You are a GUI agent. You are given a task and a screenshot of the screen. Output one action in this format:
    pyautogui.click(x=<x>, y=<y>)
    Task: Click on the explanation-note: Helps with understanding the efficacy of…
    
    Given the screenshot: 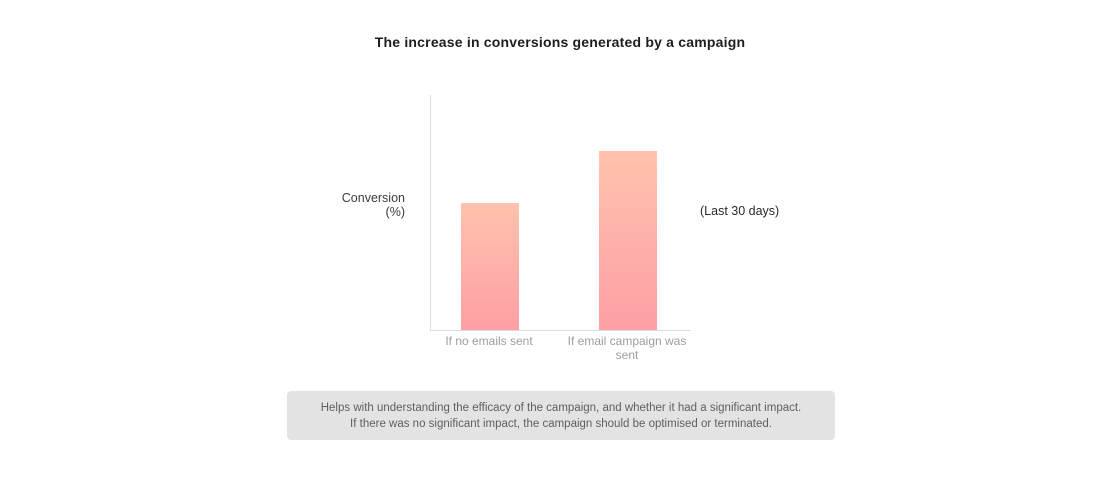 What is the action you would take?
    pyautogui.click(x=561, y=415)
    